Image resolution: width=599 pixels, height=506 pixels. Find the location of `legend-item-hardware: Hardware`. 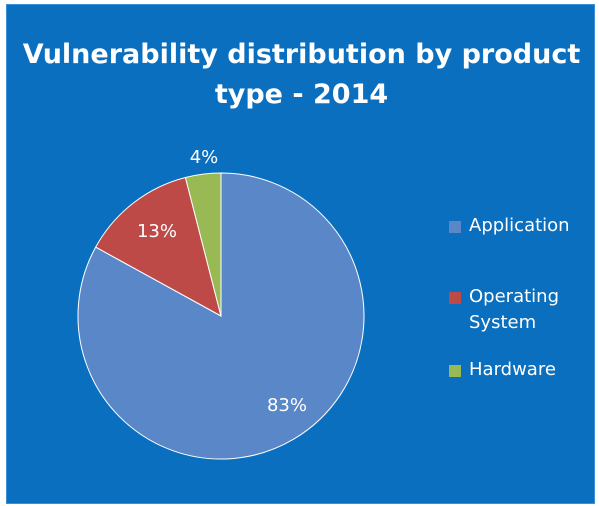

legend-item-hardware: Hardware is located at coordinates (517, 370).